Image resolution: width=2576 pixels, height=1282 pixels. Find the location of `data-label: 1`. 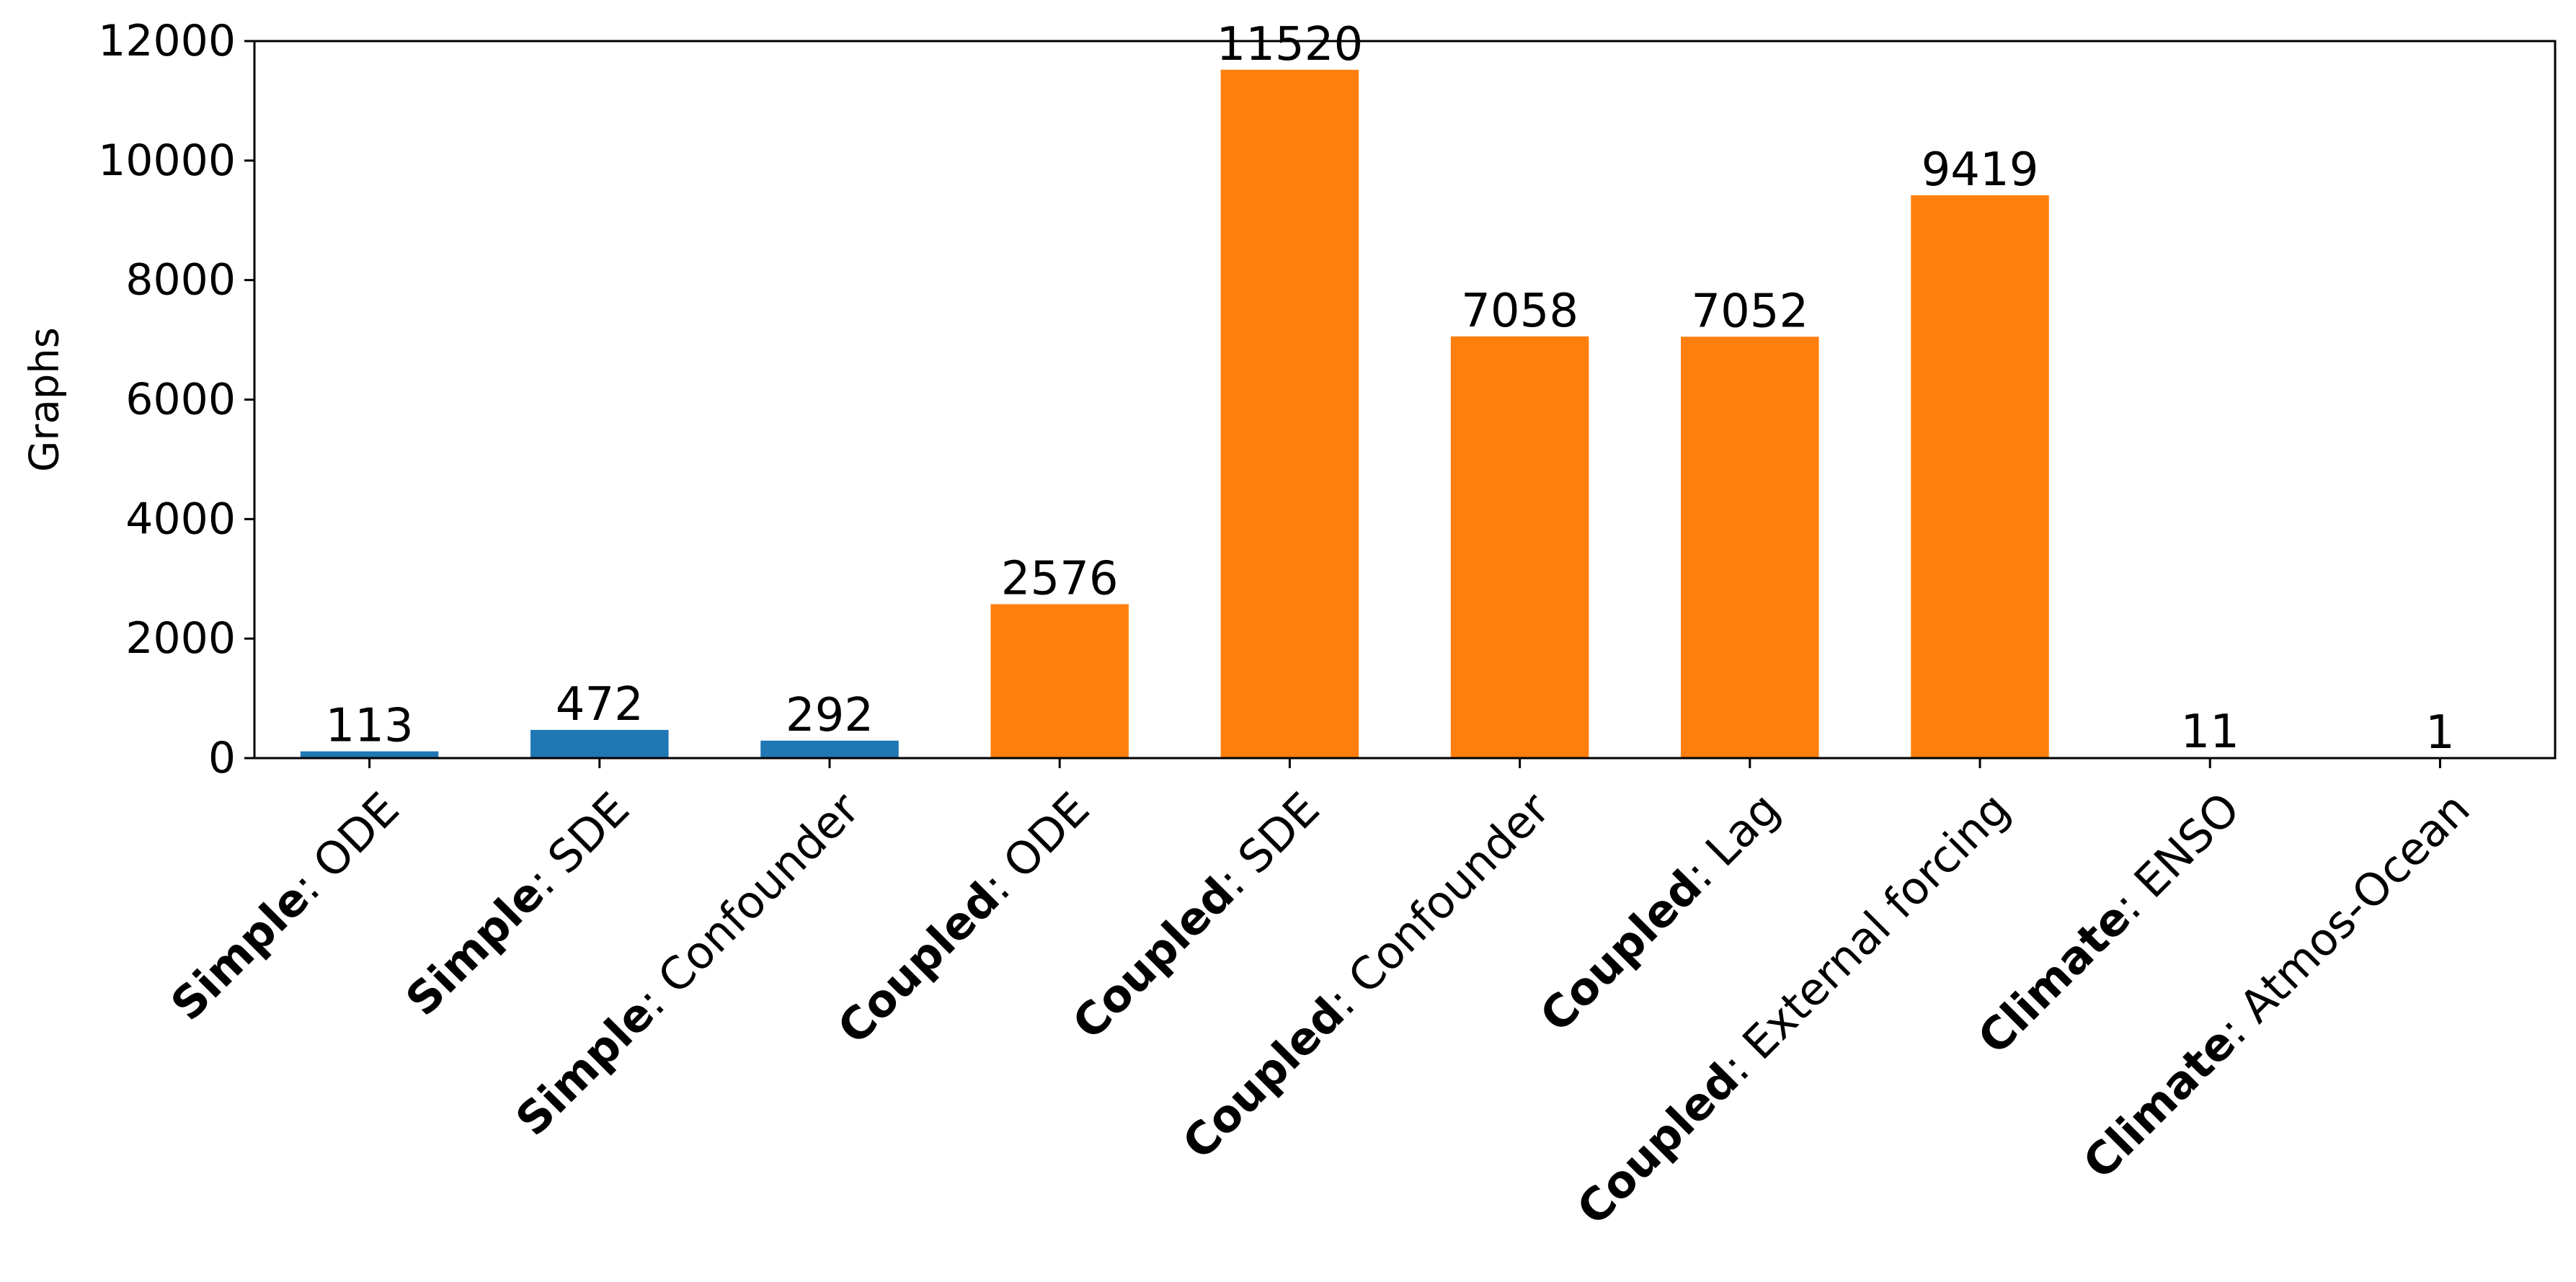

data-label: 1 is located at coordinates (2440, 733).